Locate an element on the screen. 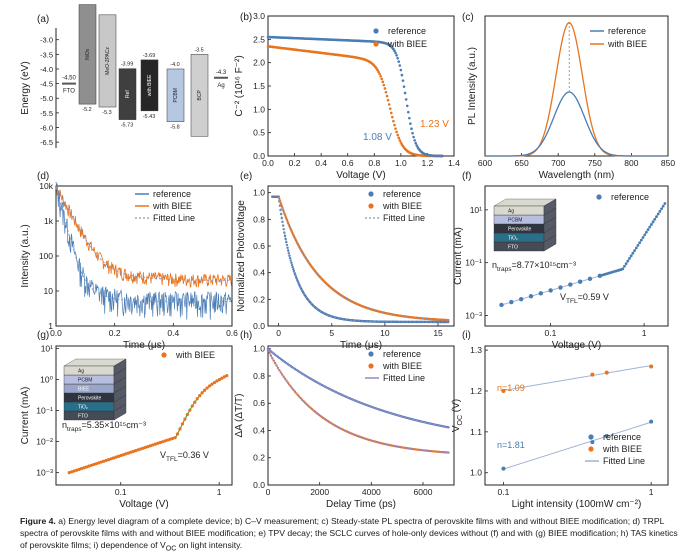  panel-c-xtick-label: 850 is located at coordinates (668, 163).